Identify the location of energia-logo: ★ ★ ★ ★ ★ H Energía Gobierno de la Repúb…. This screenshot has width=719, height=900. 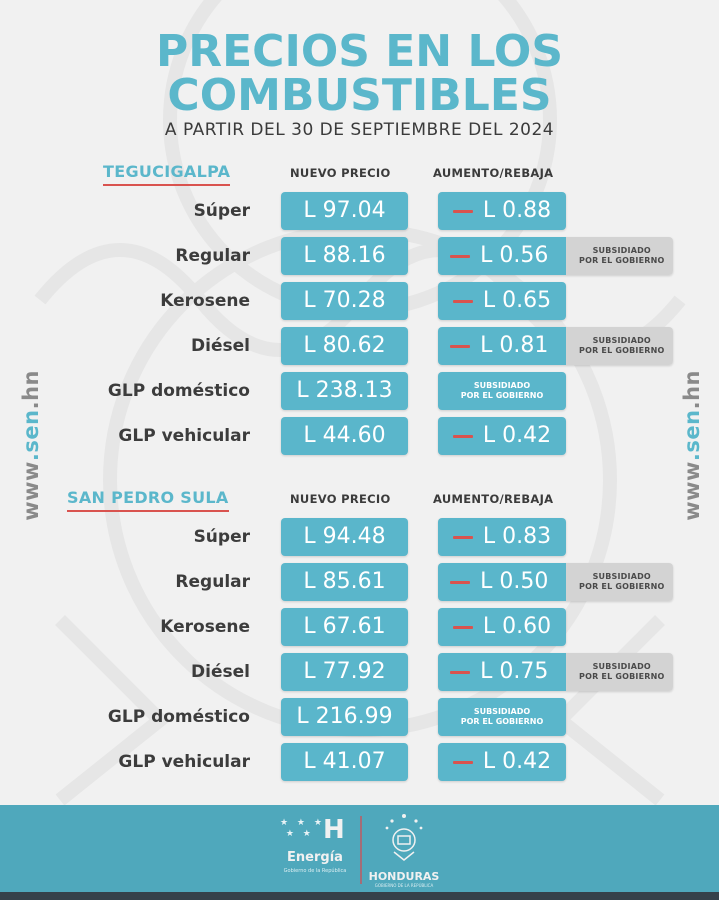
(313, 844).